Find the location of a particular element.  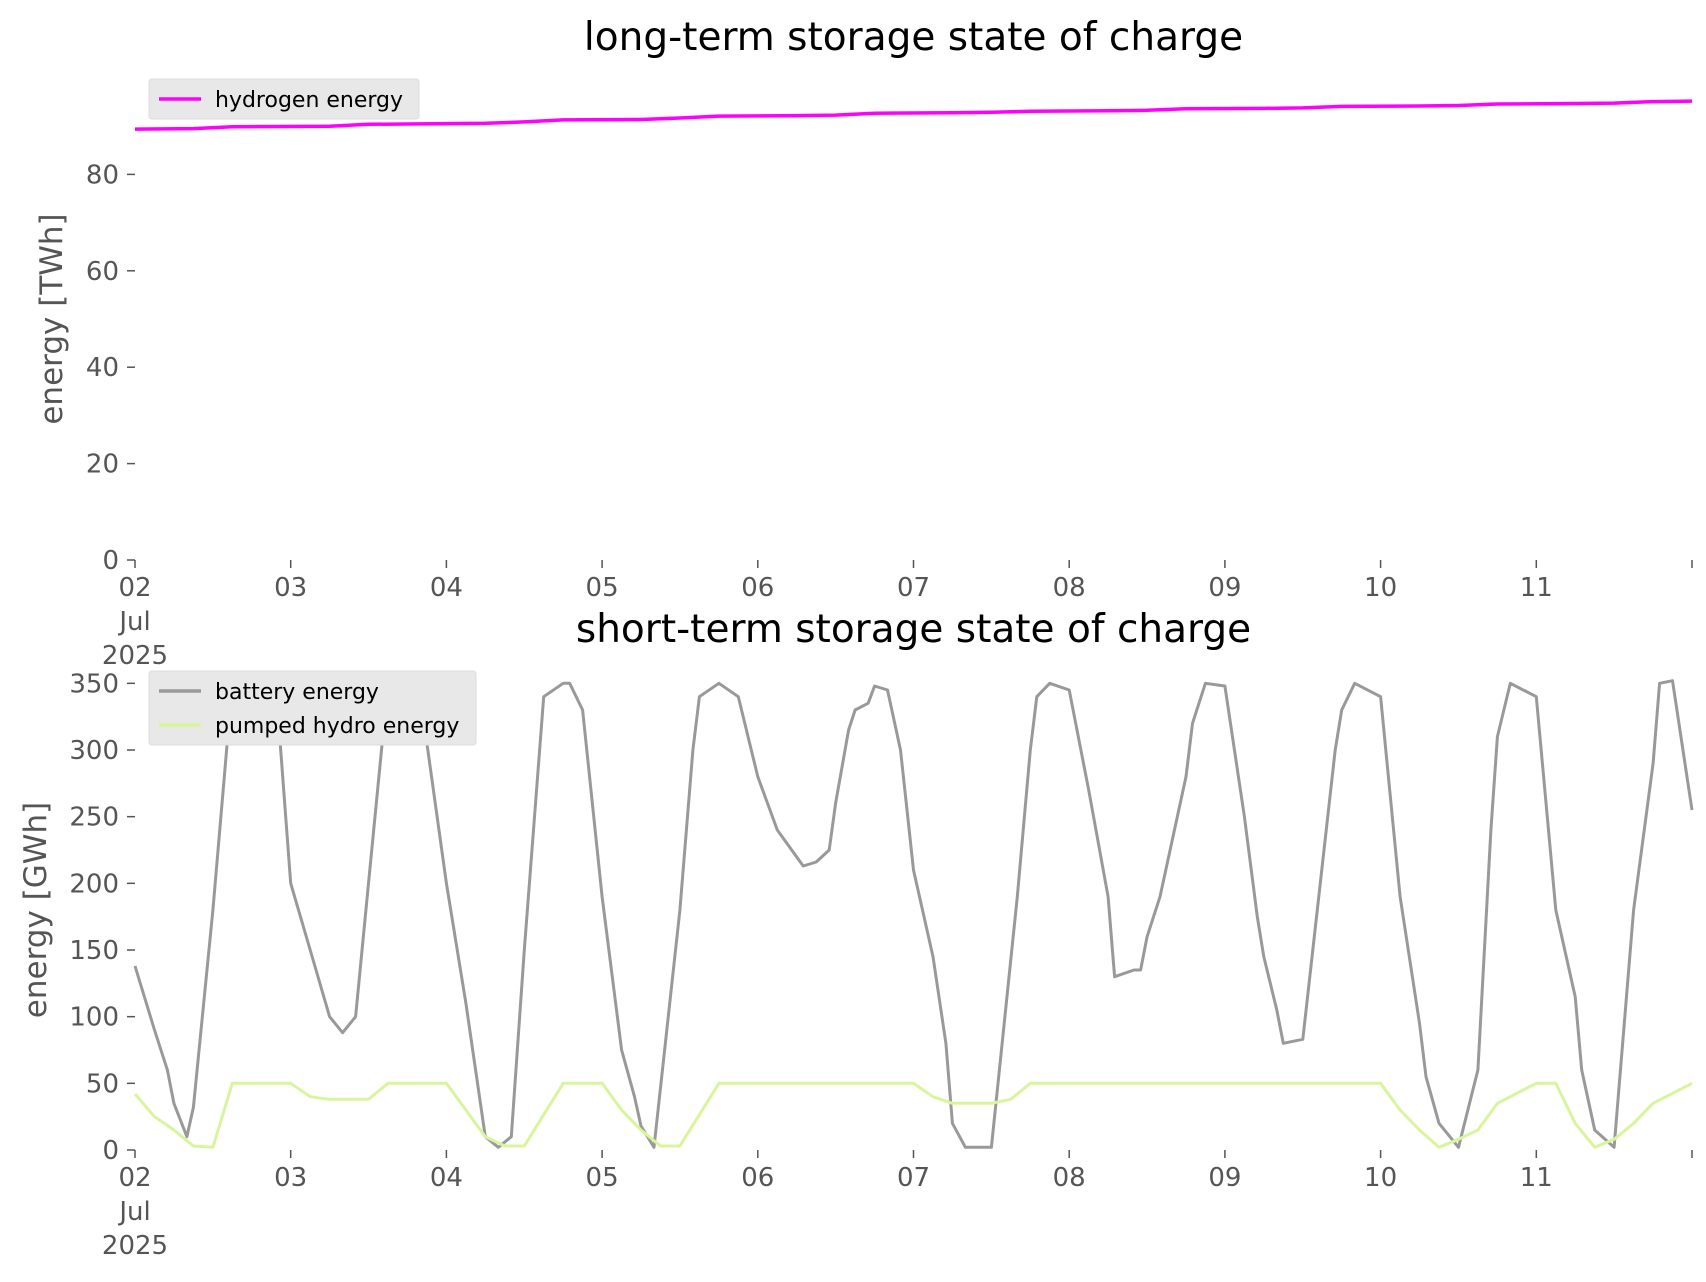

y-tick-label: 350 is located at coordinates (94, 684).